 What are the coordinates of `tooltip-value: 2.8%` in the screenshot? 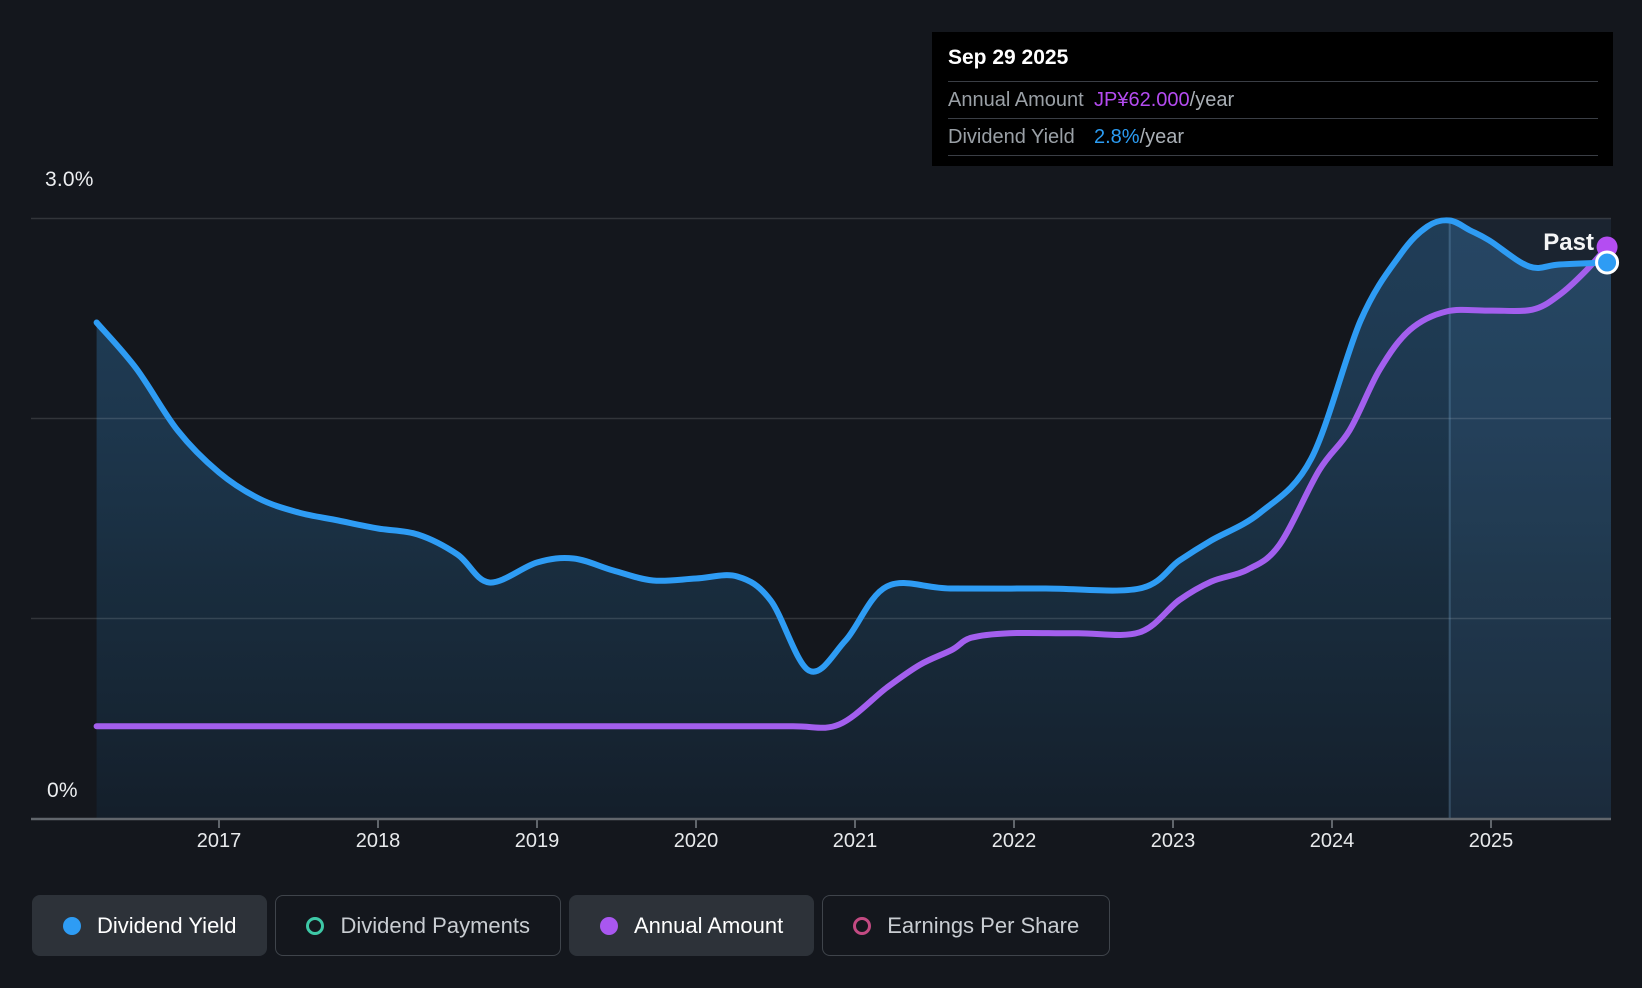 It's located at (1117, 136).